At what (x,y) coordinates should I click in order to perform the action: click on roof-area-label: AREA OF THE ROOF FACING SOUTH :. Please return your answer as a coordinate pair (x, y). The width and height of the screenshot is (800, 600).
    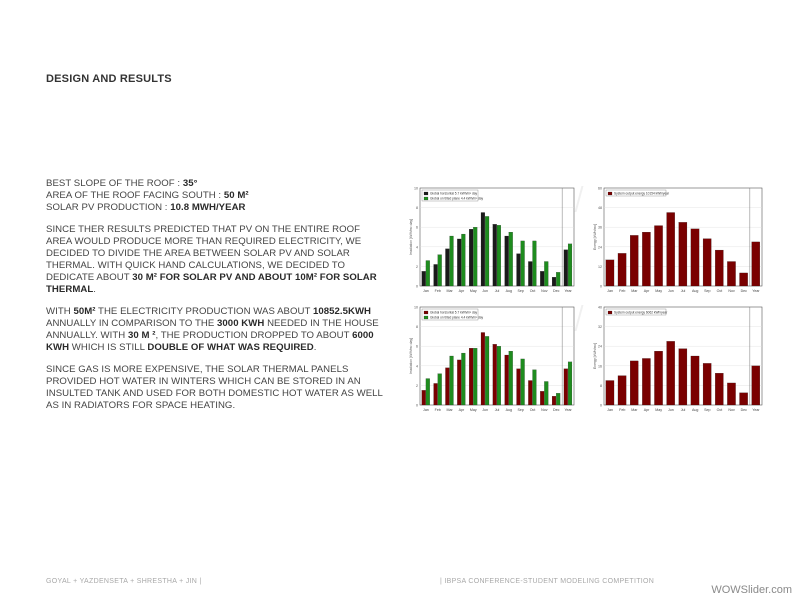
    Looking at the image, I should click on (135, 195).